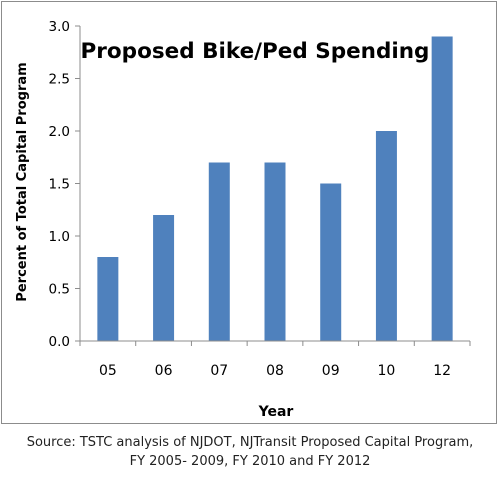 Image resolution: width=500 pixels, height=491 pixels. I want to click on y-tick-label: 3.0, so click(59, 27).